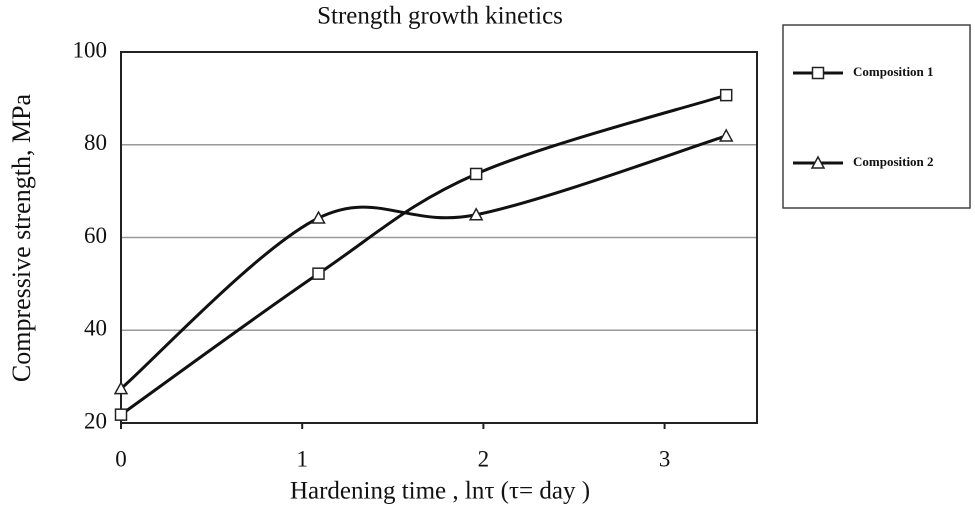  What do you see at coordinates (440, 16) in the screenshot?
I see `chart-title: Strength growth kinetics` at bounding box center [440, 16].